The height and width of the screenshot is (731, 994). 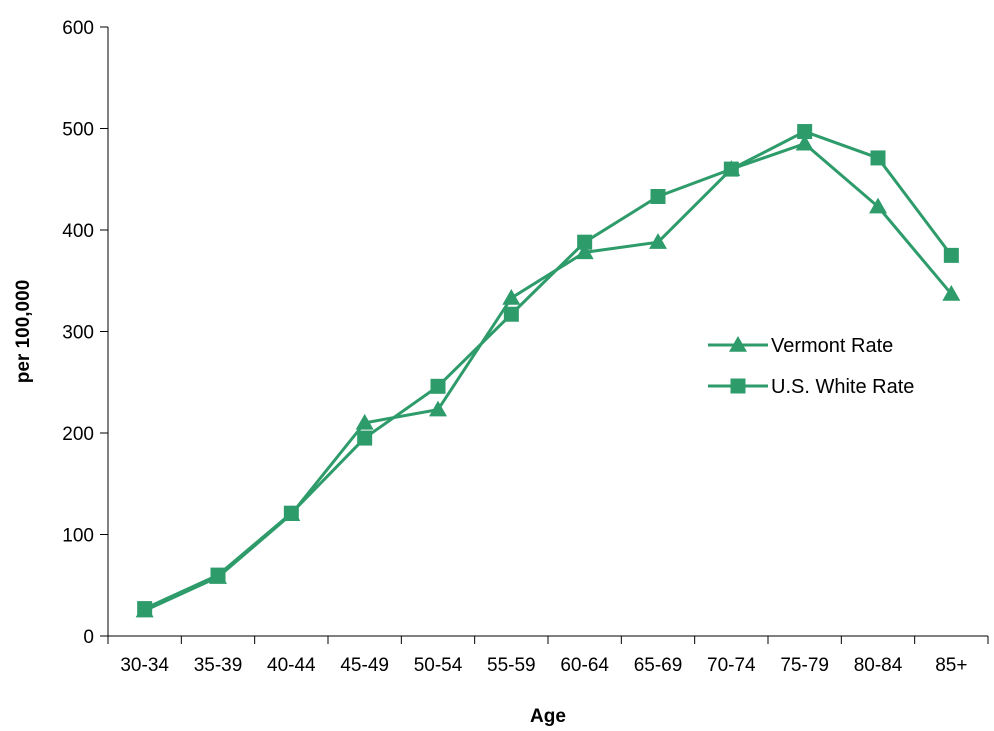 What do you see at coordinates (364, 665) in the screenshot?
I see `x-tick-label: 45-49` at bounding box center [364, 665].